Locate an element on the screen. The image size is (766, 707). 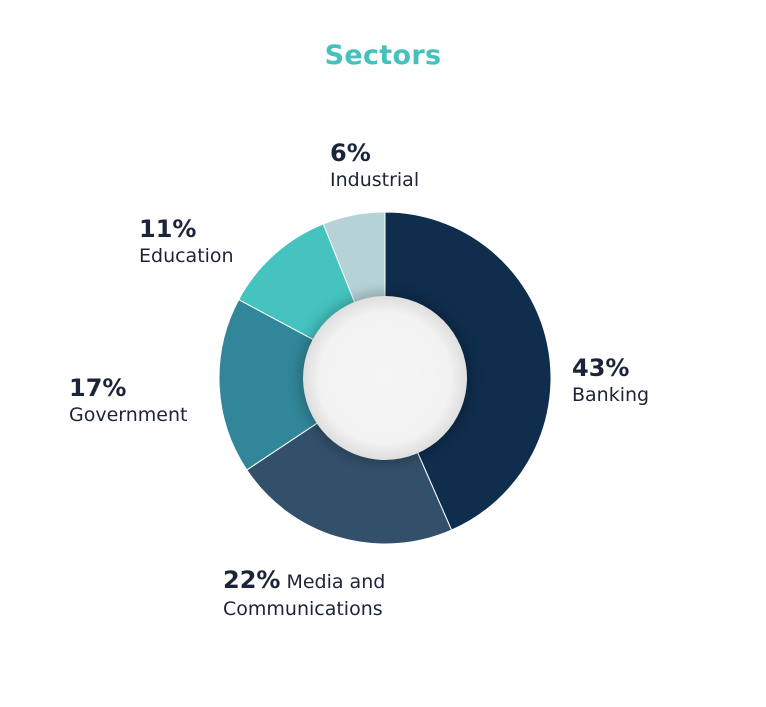
label-education-name: Education is located at coordinates (186, 256).